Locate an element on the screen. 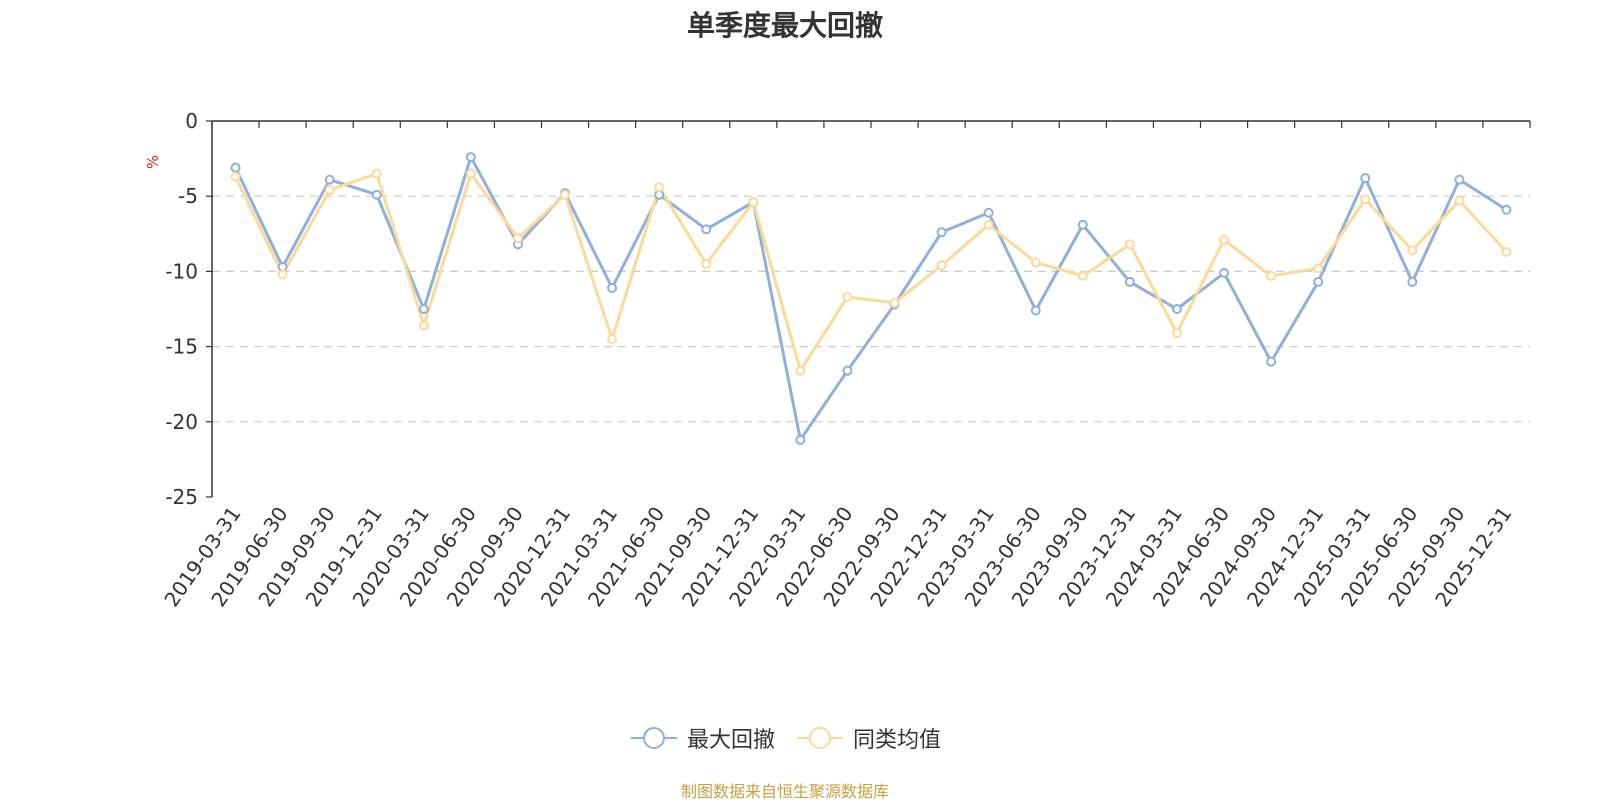  chart-title: 单季度最大回撤 is located at coordinates (784, 25).